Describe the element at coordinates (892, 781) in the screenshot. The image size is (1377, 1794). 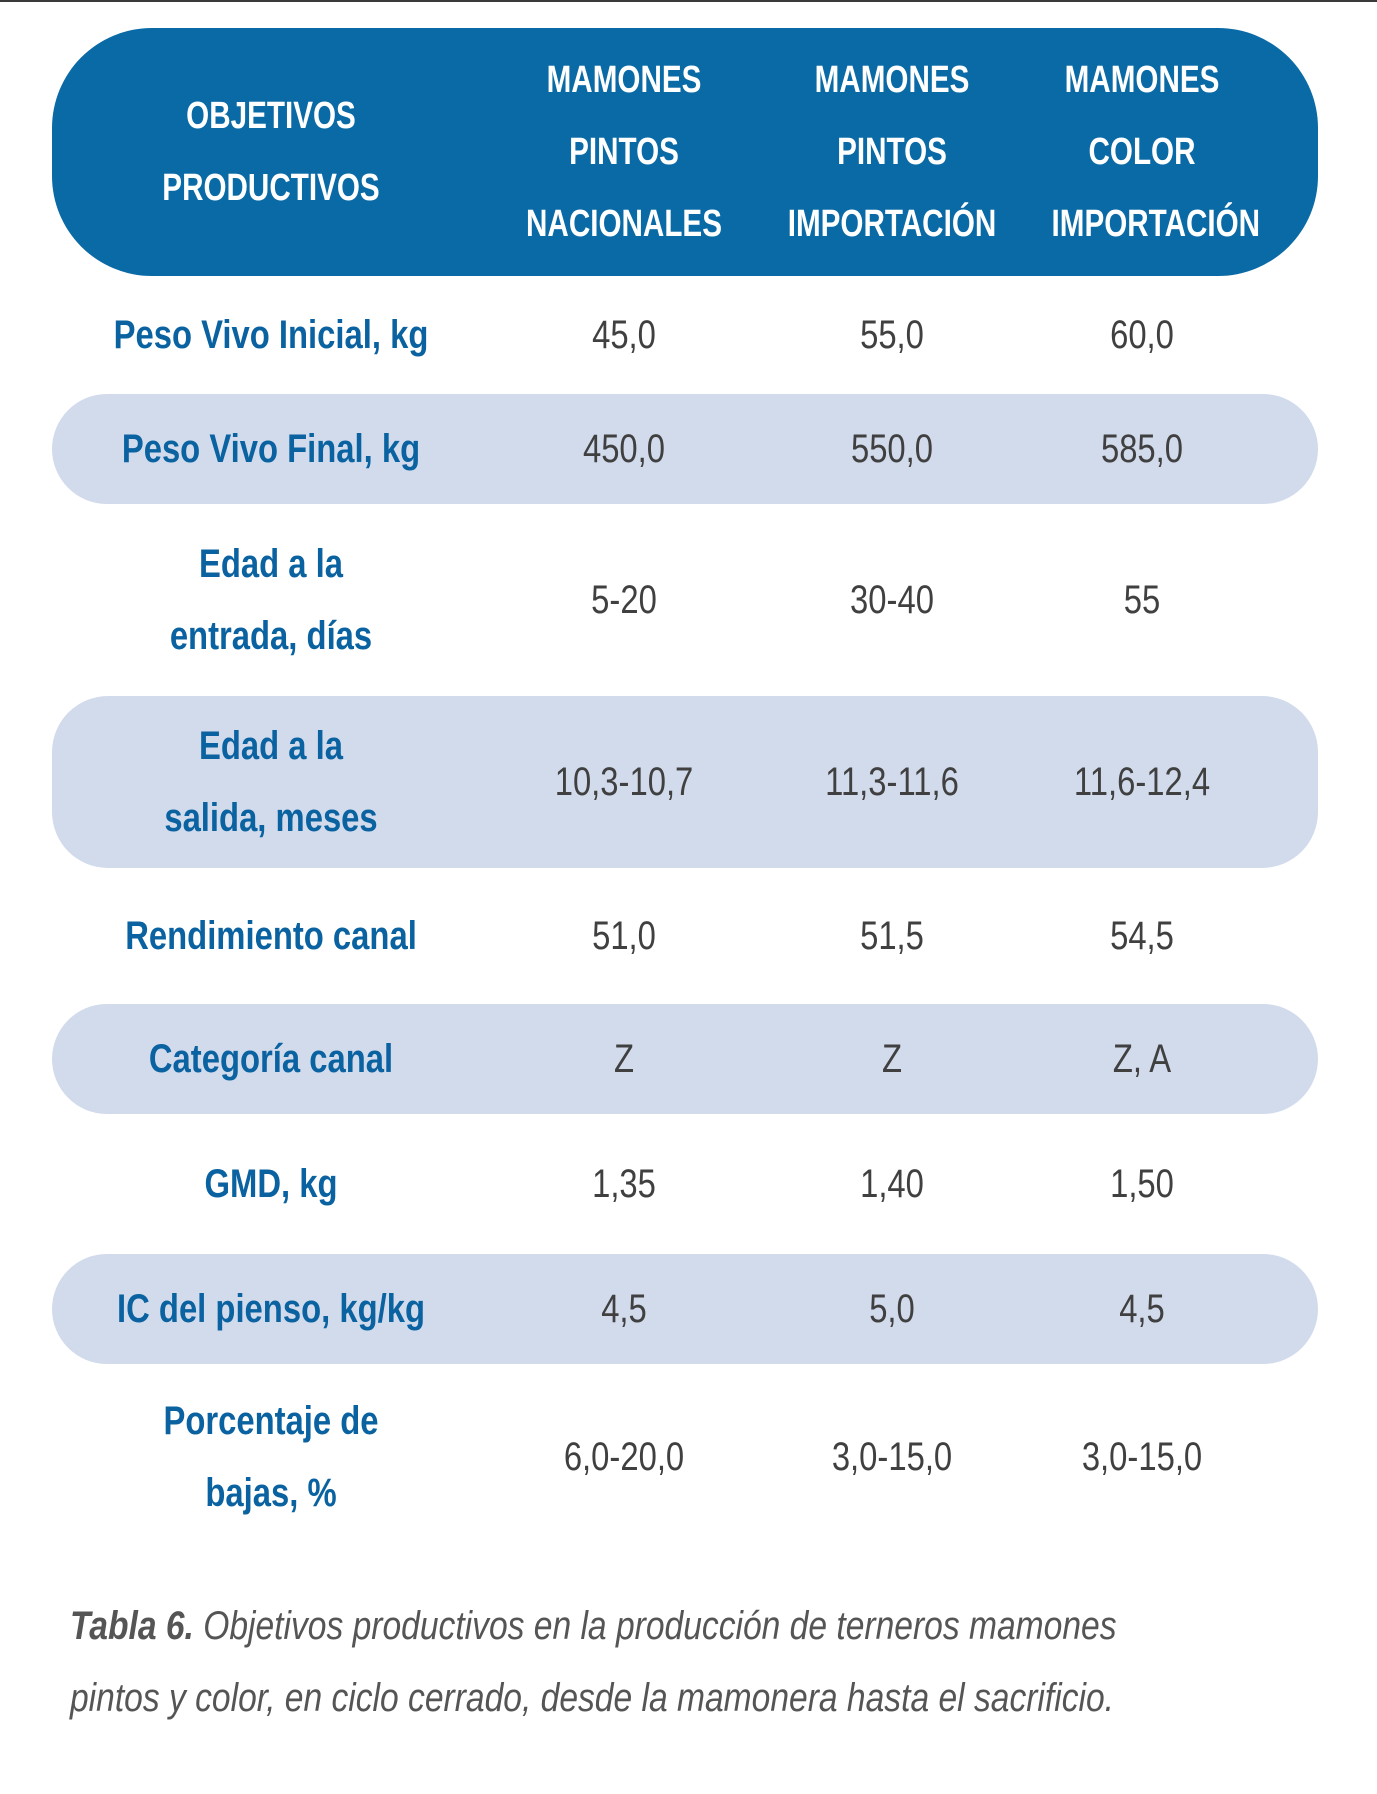
I see `table-cell: 11,3-11,6` at that location.